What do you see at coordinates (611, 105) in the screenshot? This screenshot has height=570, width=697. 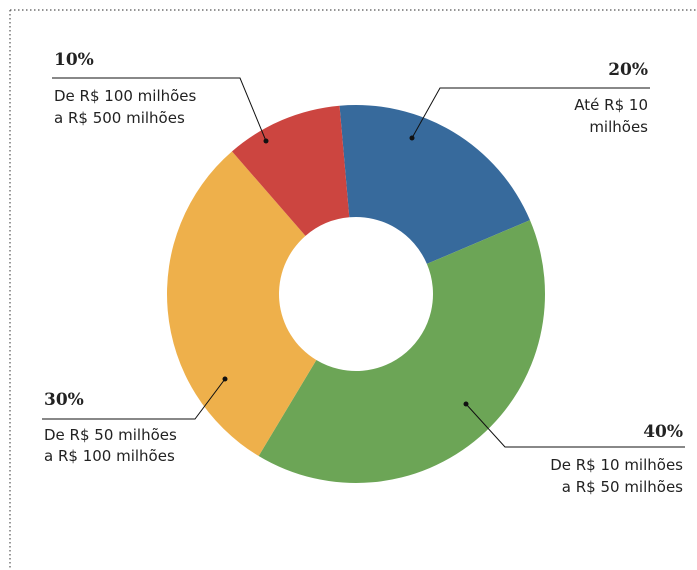 I see `category-label: Até R$ 10` at bounding box center [611, 105].